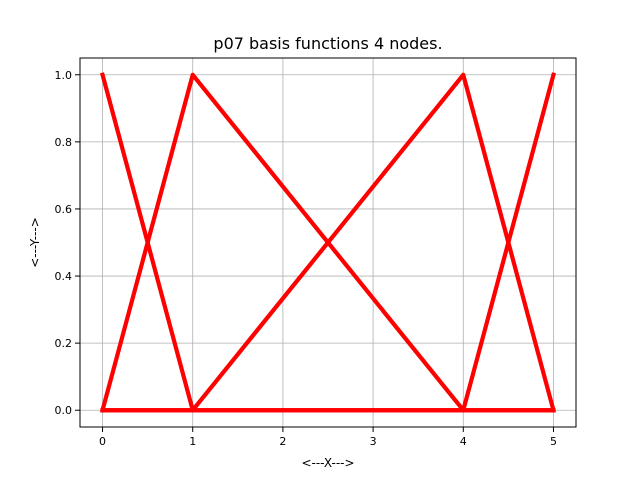 Image resolution: width=640 pixels, height=480 pixels. What do you see at coordinates (282, 441) in the screenshot?
I see `x-tick-label: 2` at bounding box center [282, 441].